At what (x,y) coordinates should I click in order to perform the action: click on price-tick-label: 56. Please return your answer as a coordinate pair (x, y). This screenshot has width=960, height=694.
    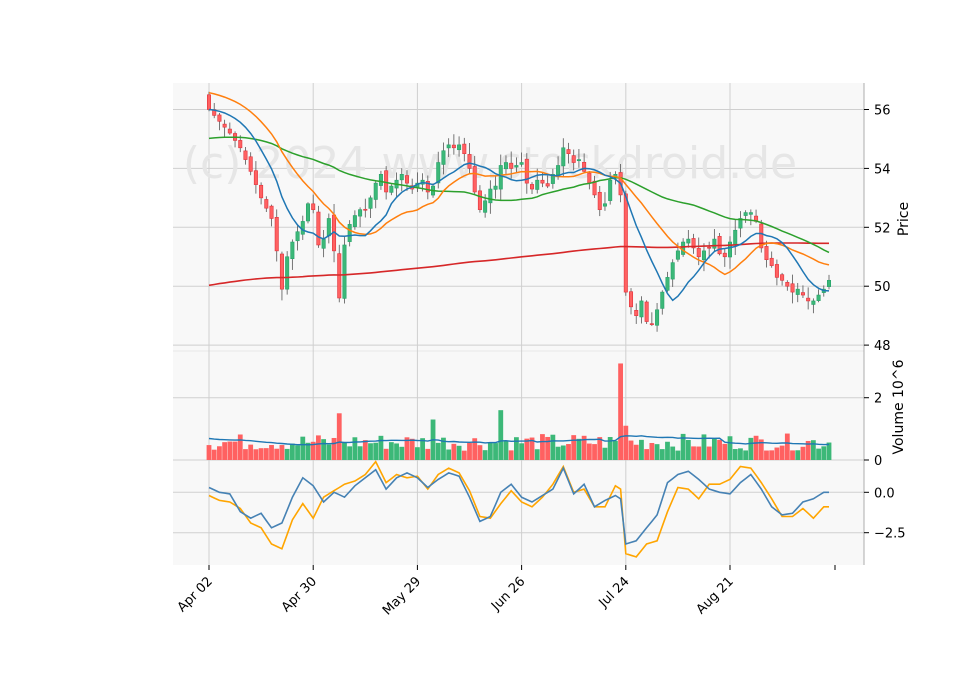
    Looking at the image, I should click on (882, 111).